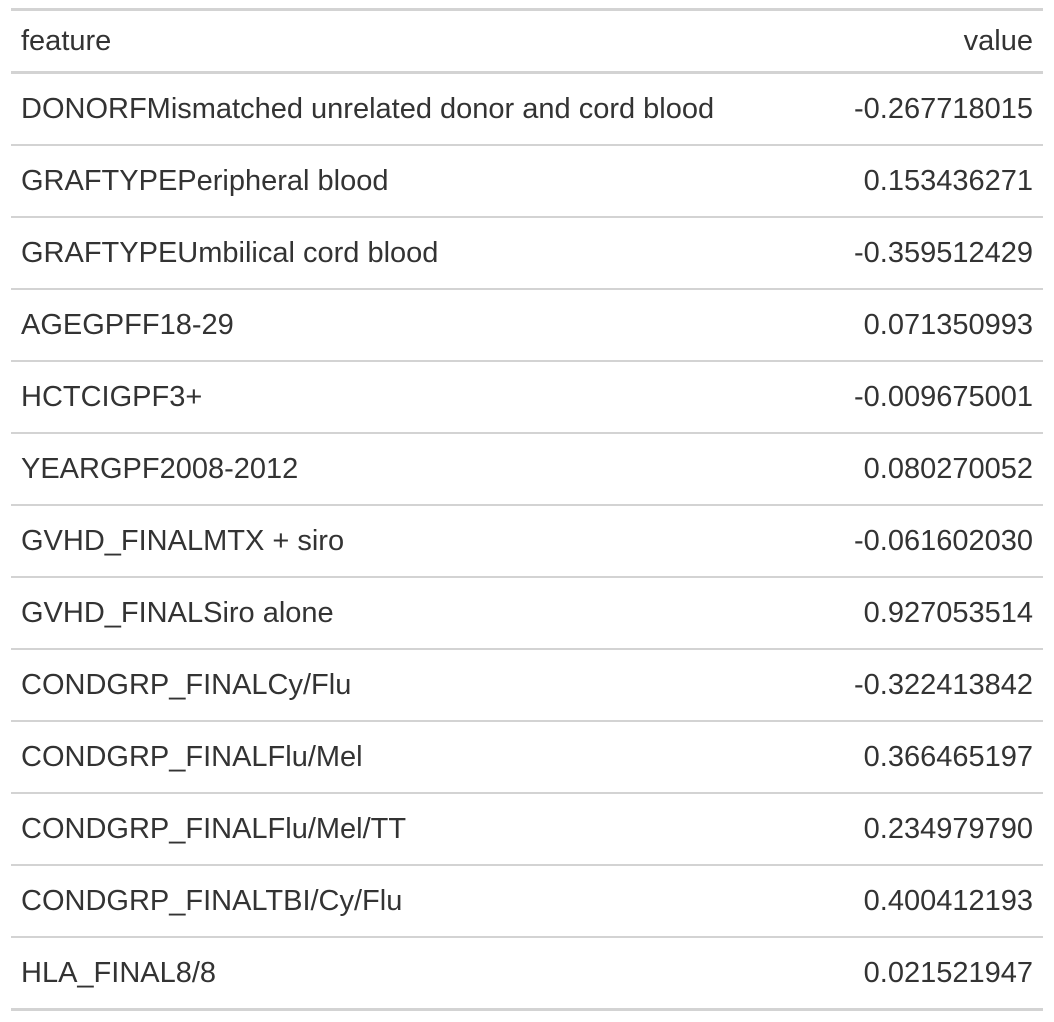  I want to click on feature-cell: AGEGPFF18-29, so click(127, 324).